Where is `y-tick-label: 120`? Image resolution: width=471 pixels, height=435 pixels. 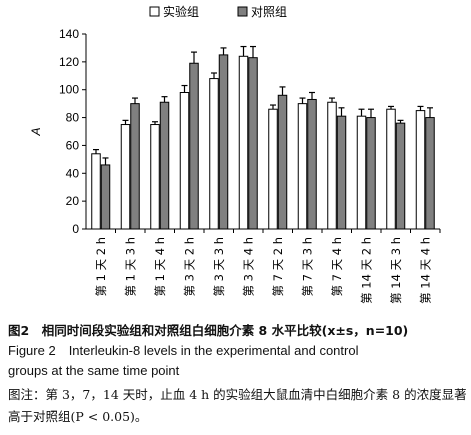 y-tick-label: 120 is located at coordinates (69, 62).